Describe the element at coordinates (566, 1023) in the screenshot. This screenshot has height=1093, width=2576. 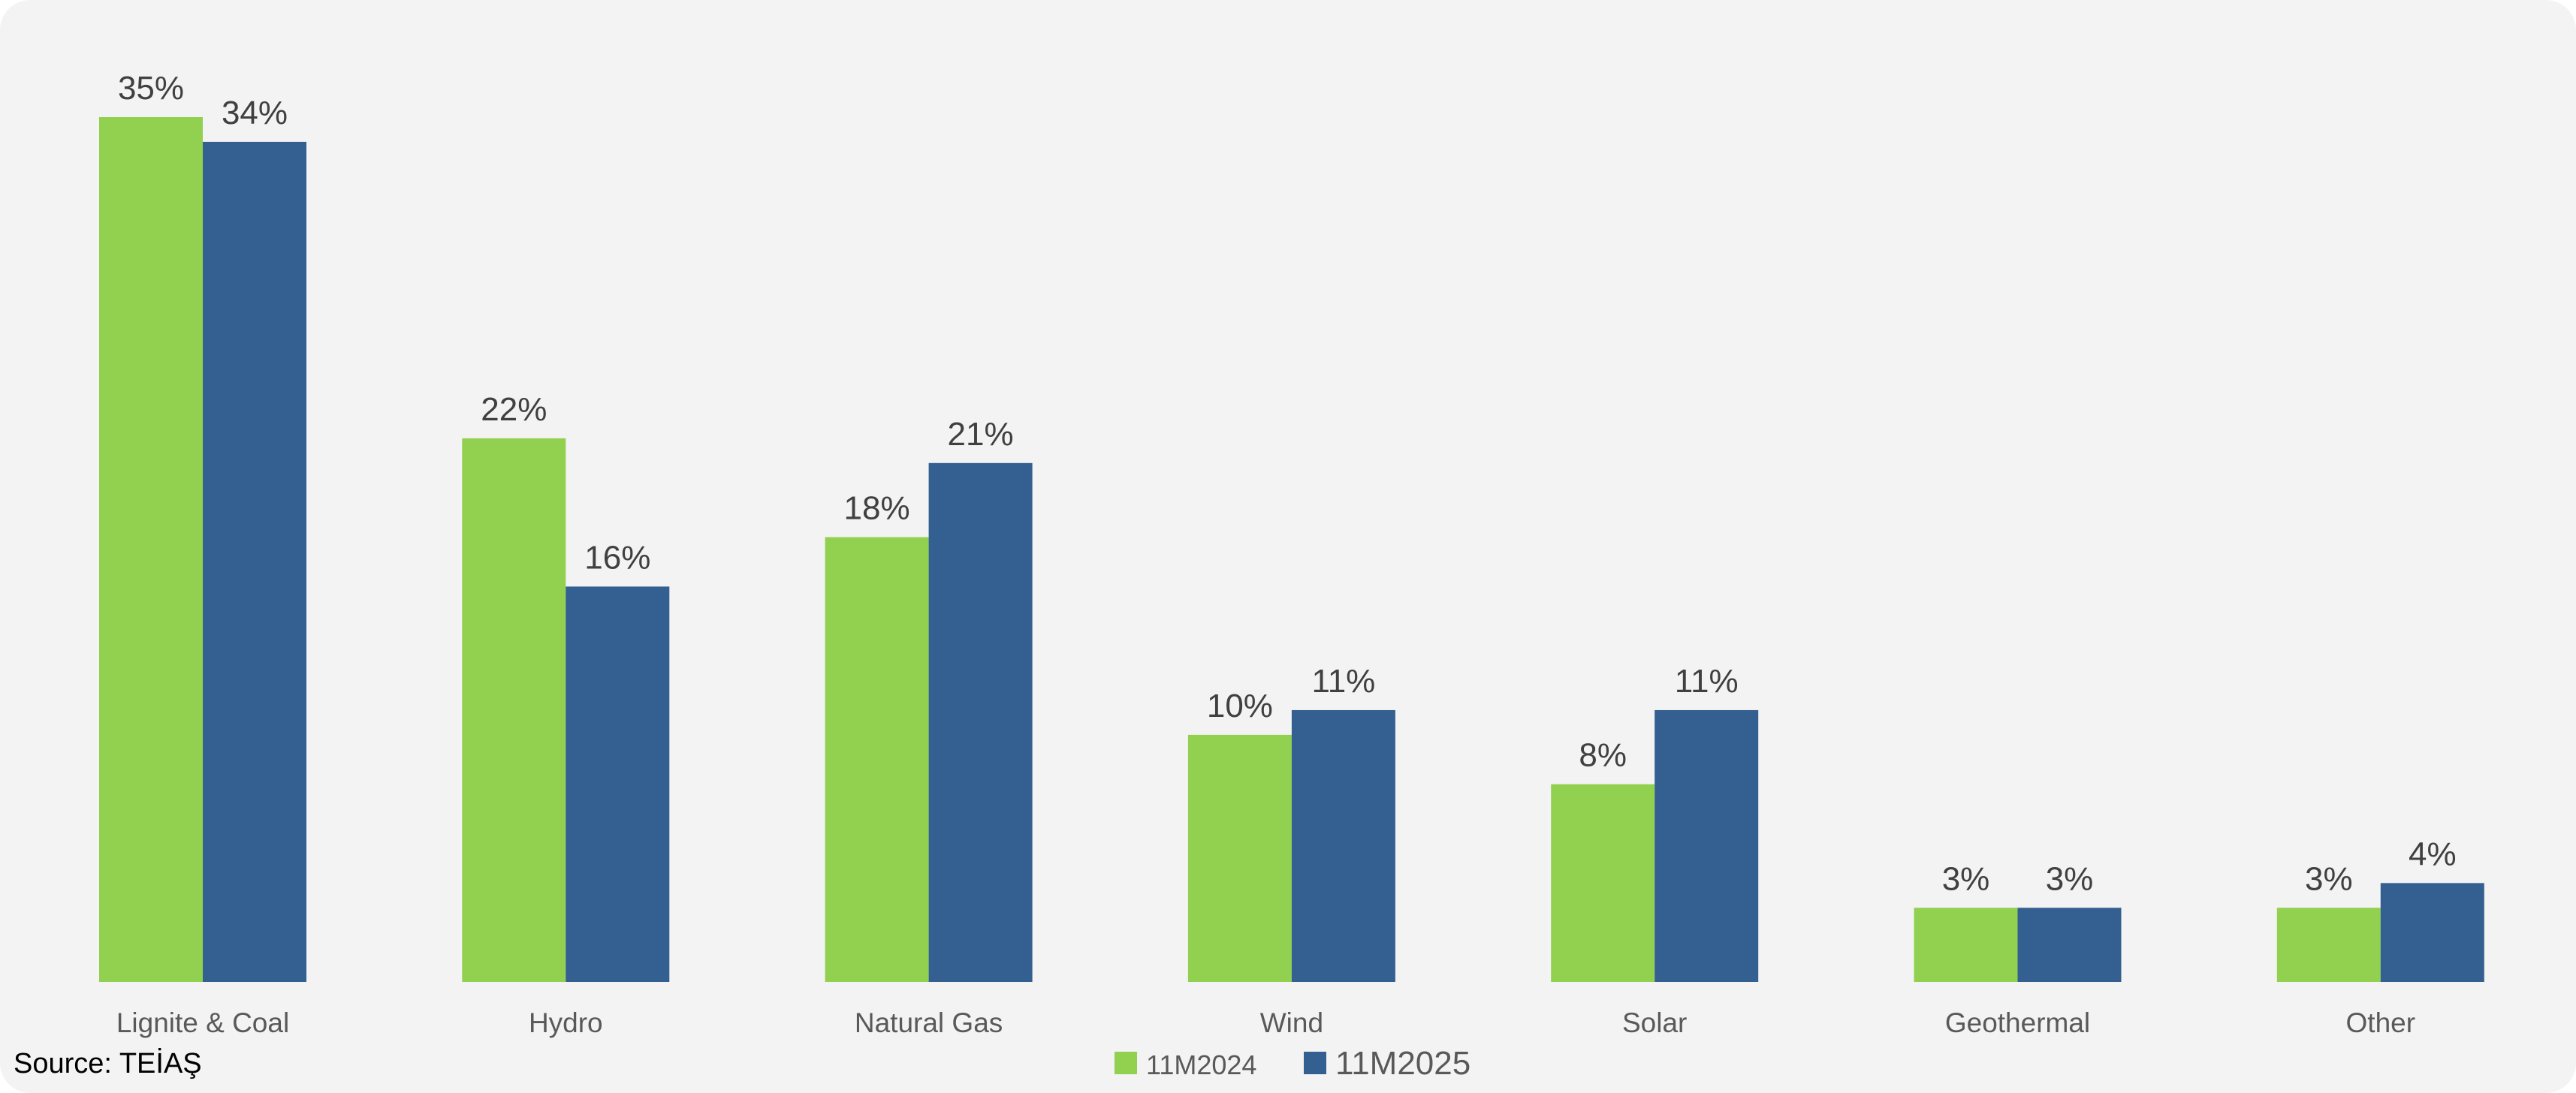
I see `category-label-hydro: Hydro` at that location.